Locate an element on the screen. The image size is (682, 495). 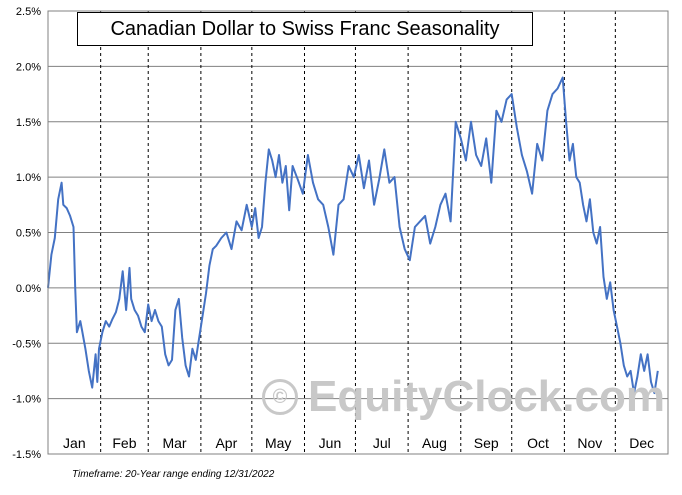
watermark: © EquityClock.com is located at coordinates (463, 397).